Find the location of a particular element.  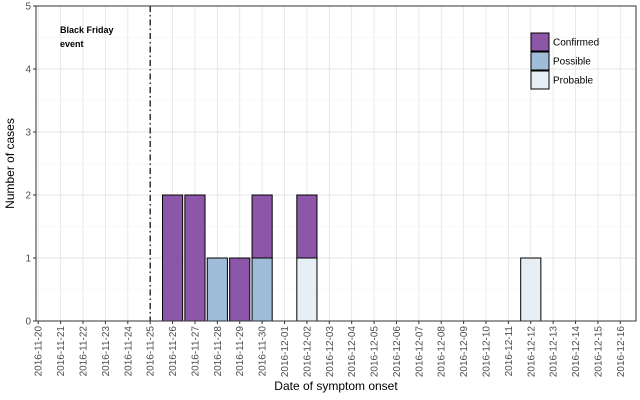

x-tick-label: 2016-11-24 is located at coordinates (128, 351).